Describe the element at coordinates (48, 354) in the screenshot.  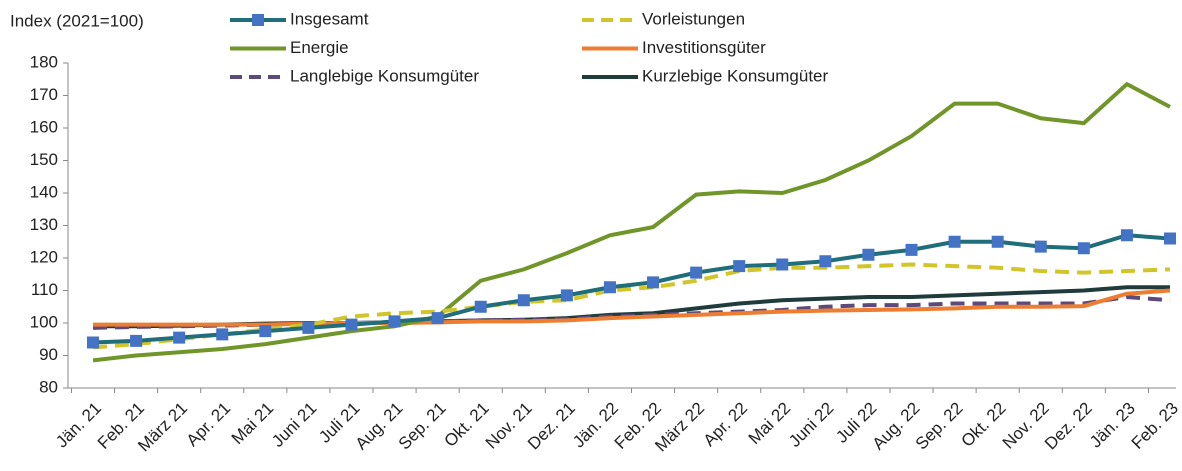
I see `y-tick-label: 90` at that location.